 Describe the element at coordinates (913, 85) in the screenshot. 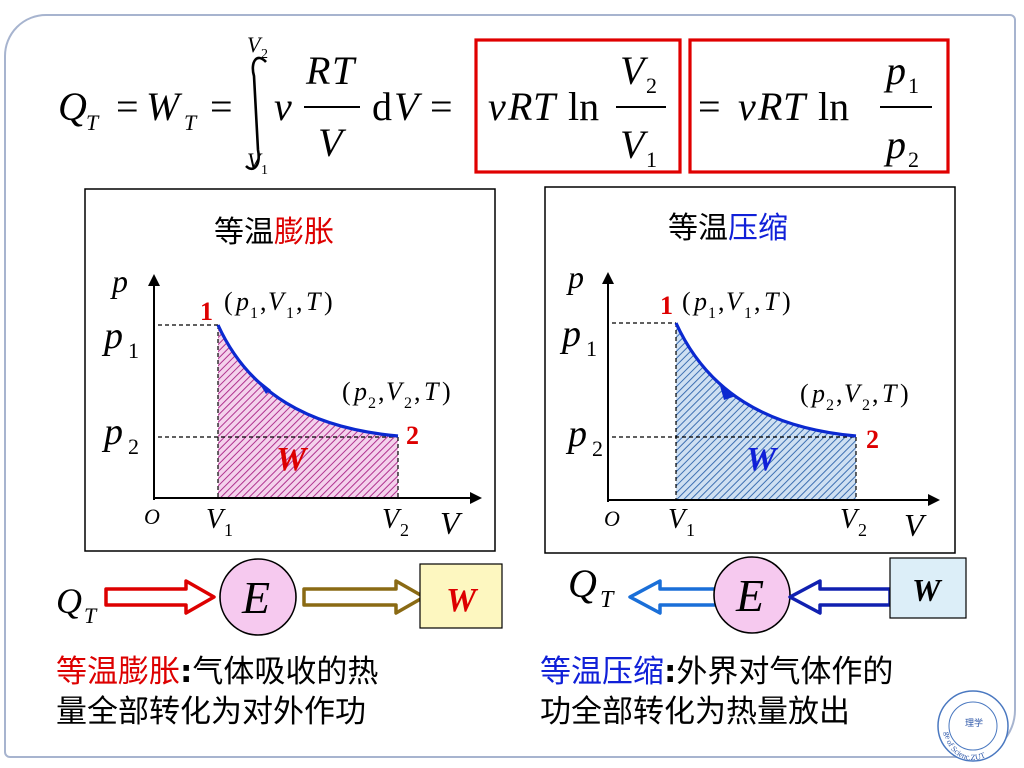

I see `box2-p1-sub: 1` at that location.